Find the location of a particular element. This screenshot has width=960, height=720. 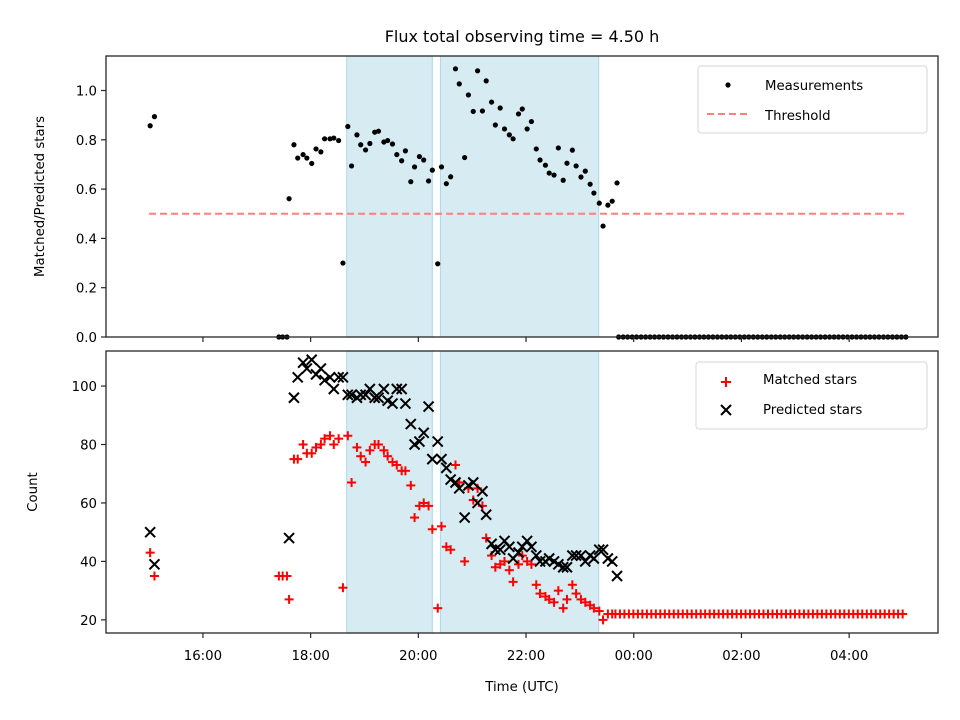

bottom-x-ticks: 16:00 18:00 20:00 22:00 00:00 02:00 04:00 is located at coordinates (526, 648).